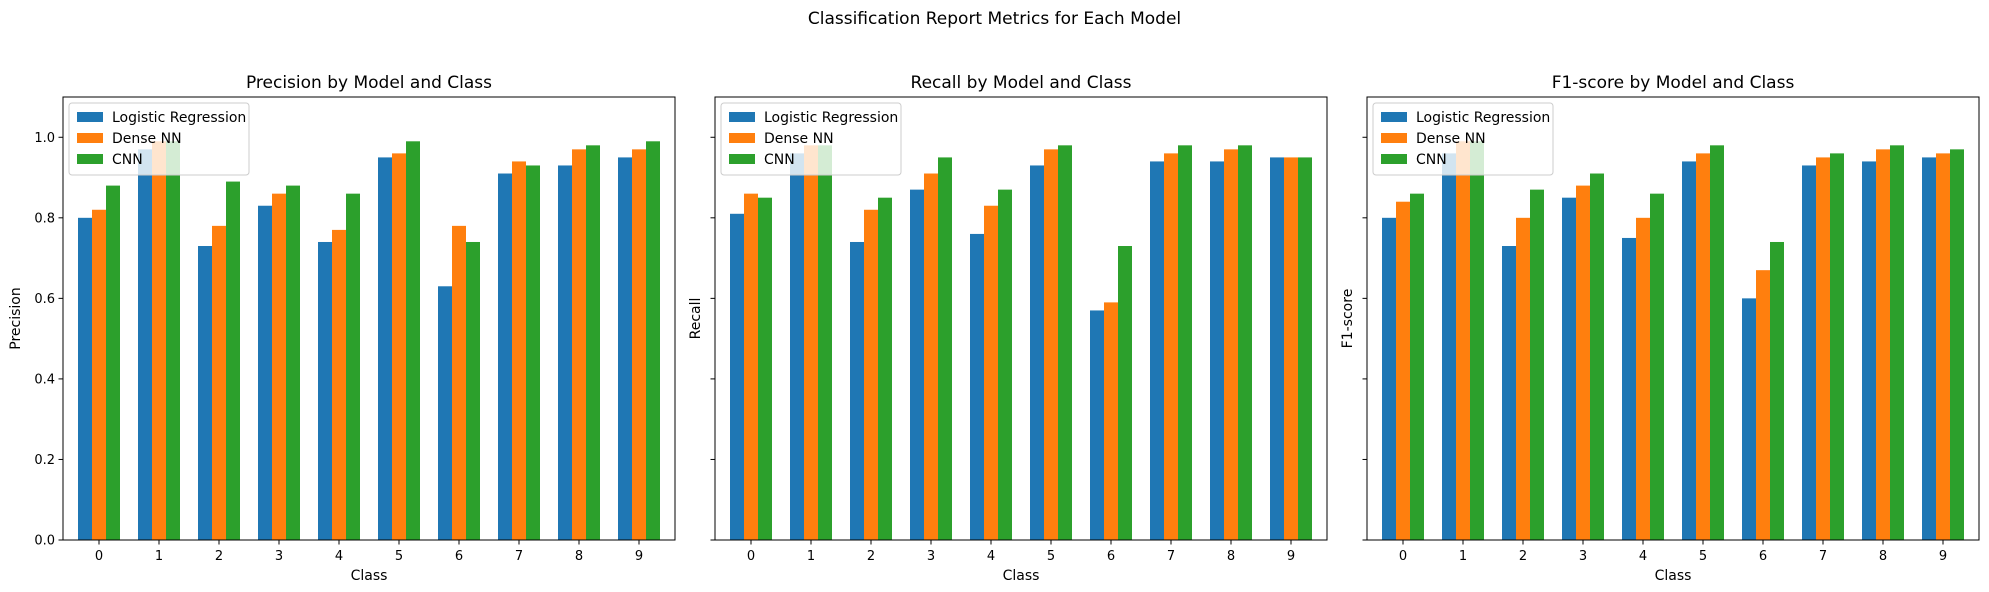 The height and width of the screenshot is (592, 1989). What do you see at coordinates (779, 160) in the screenshot?
I see `legend-label-1-2: CNN` at bounding box center [779, 160].